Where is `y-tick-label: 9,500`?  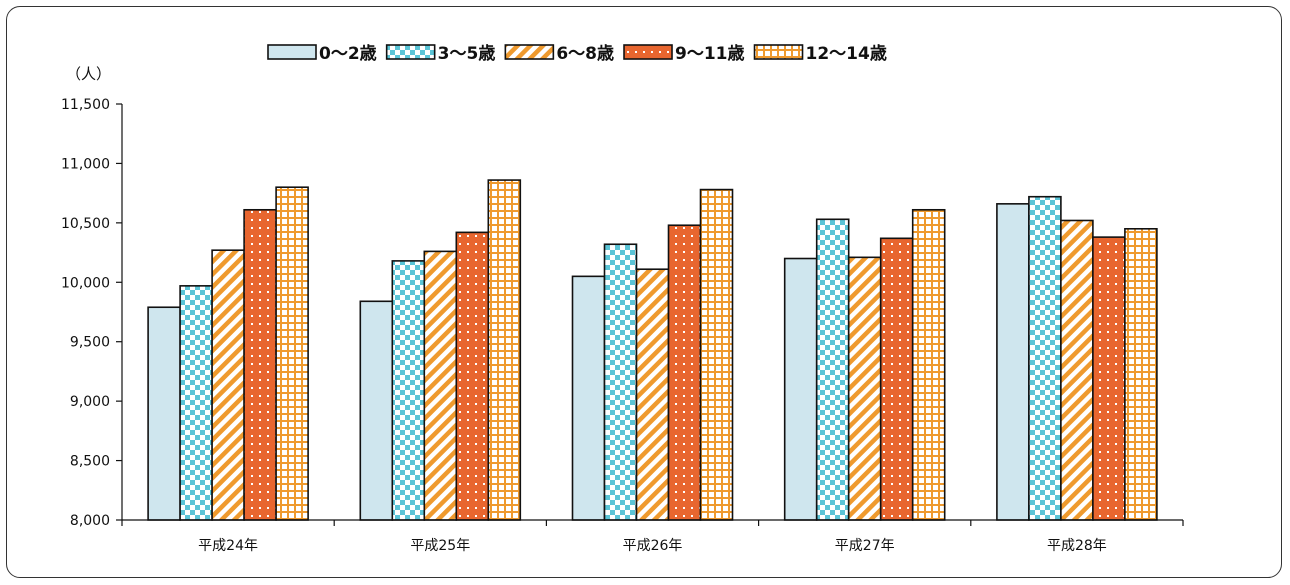
y-tick-label: 9,500 is located at coordinates (90, 343).